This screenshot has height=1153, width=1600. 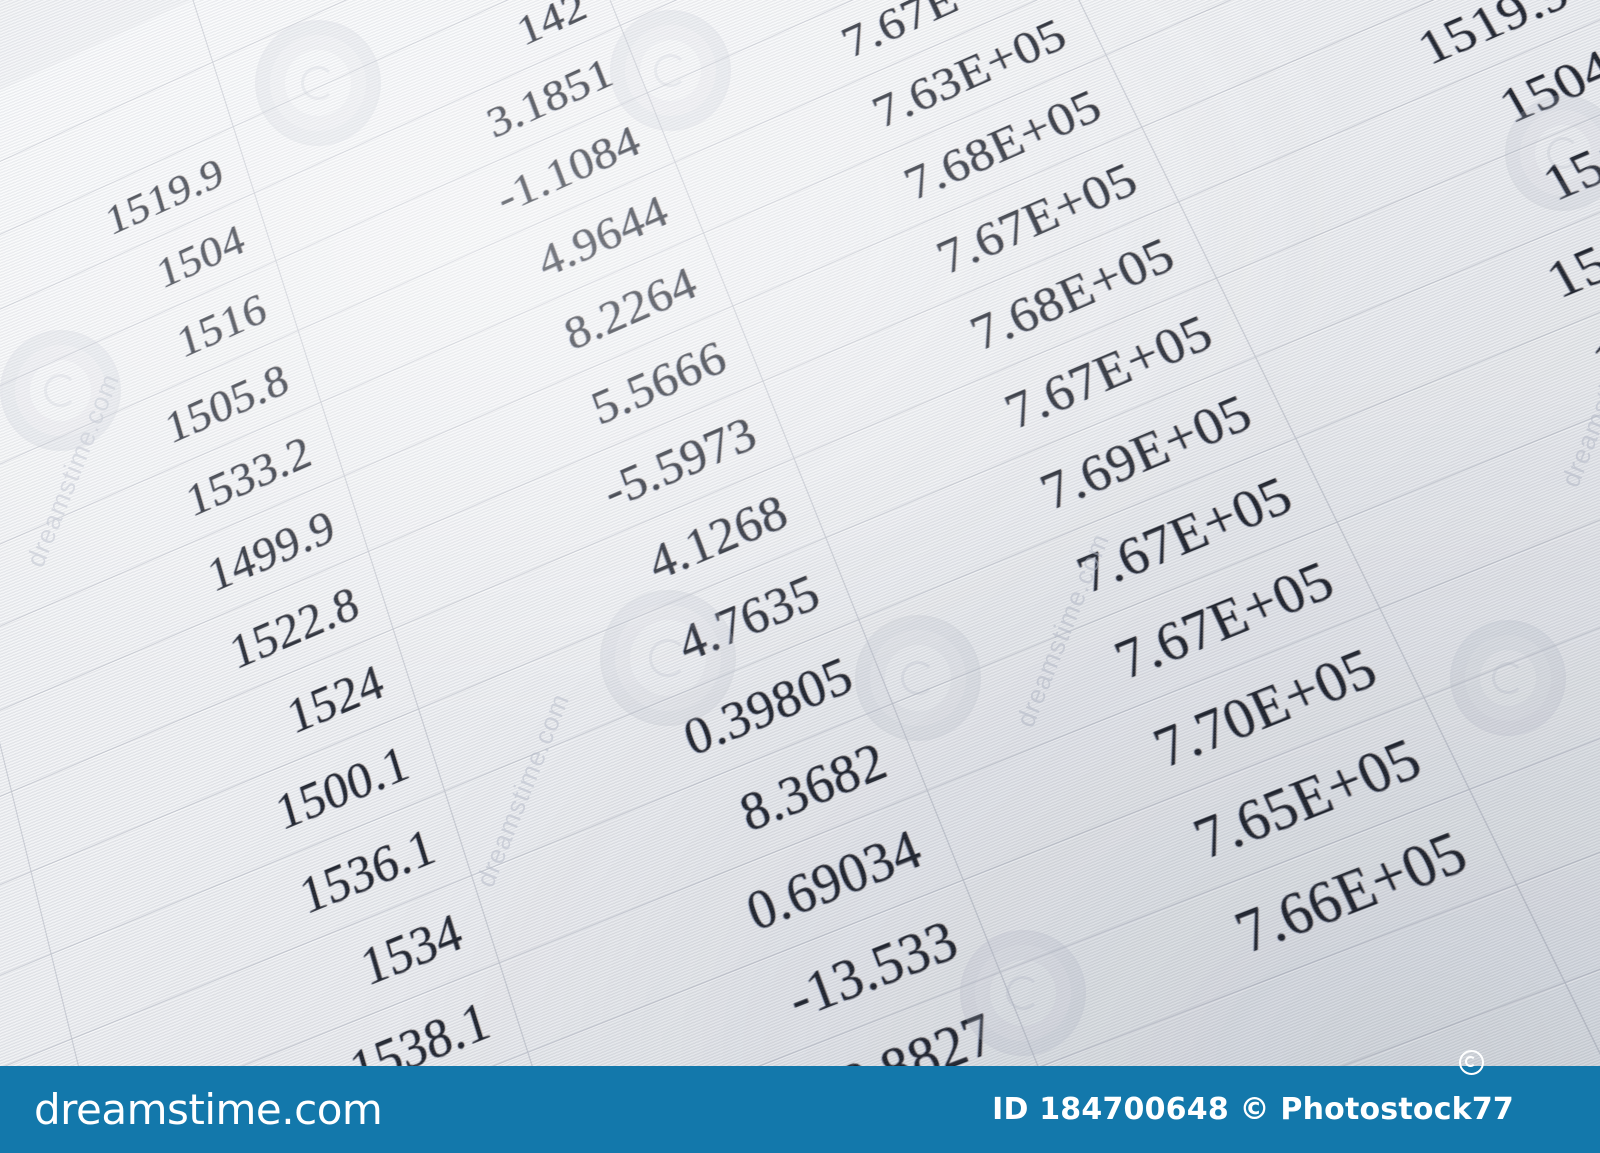 What do you see at coordinates (1471, 1062) in the screenshot?
I see `dreamstime-spiral-icon` at bounding box center [1471, 1062].